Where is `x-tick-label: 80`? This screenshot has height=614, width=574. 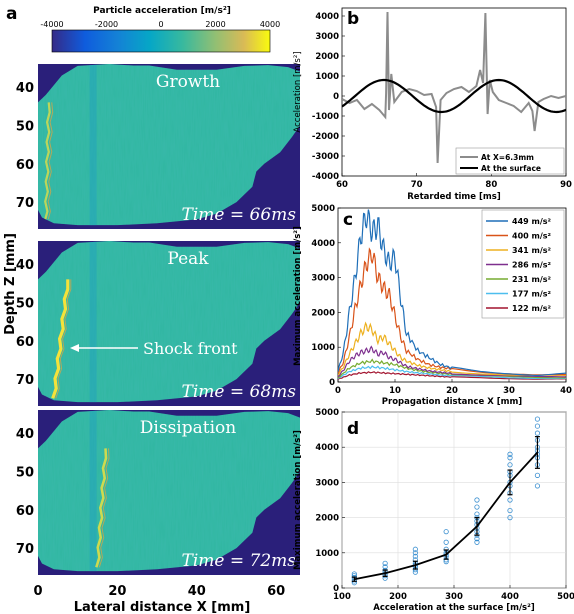 x-tick-label: 80 is located at coordinates (491, 185).